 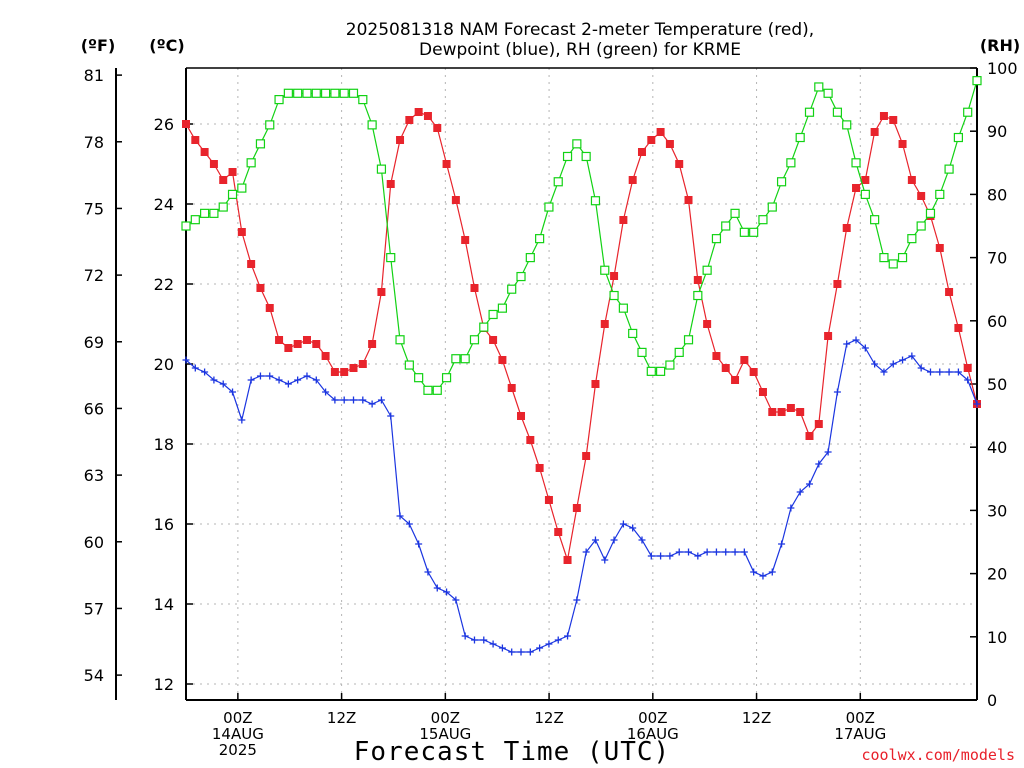 I want to click on celsius-unit-label: (ºC), so click(x=166, y=45).